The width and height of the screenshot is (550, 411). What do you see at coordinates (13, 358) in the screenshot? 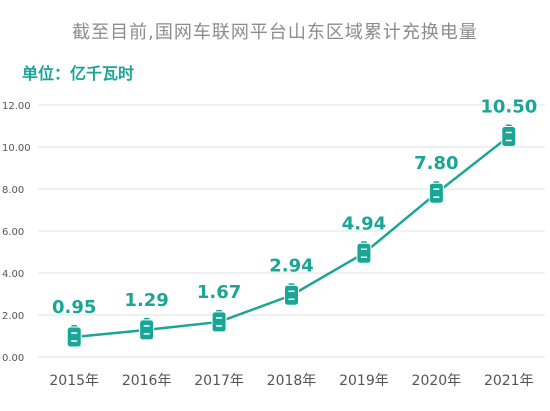
I see `y-tick-label: 0.00` at bounding box center [13, 358].